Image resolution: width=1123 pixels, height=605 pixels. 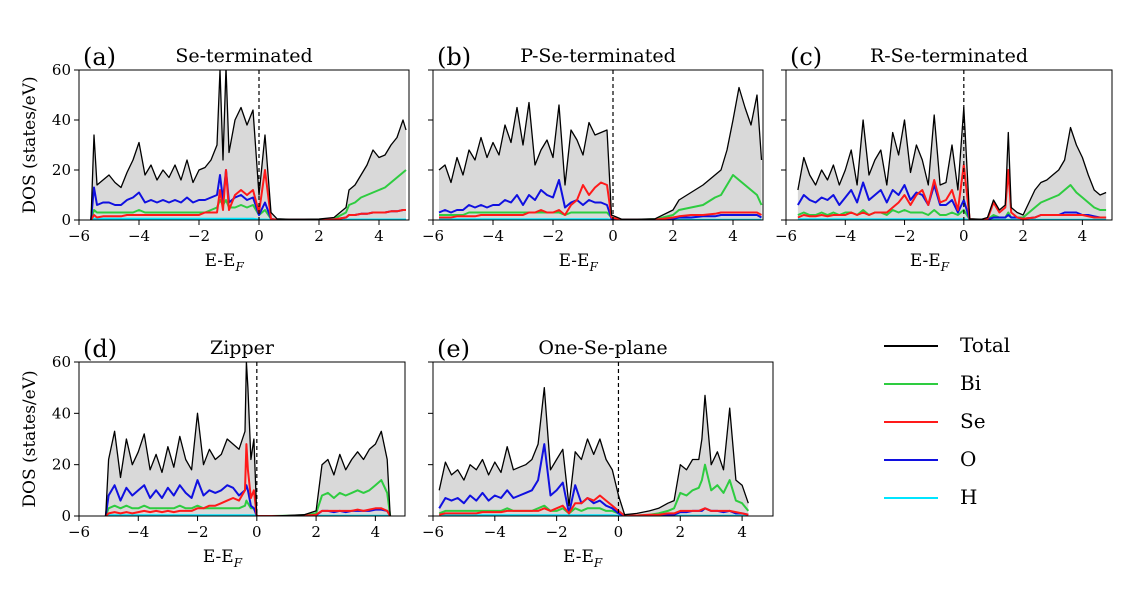 I want to click on legend-label: H, so click(x=968, y=497).